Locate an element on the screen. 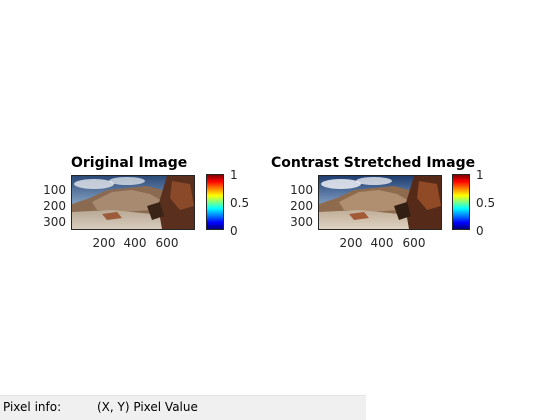 The height and width of the screenshot is (420, 560). panel-title: Contrast Stretched Image is located at coordinates (373, 163).